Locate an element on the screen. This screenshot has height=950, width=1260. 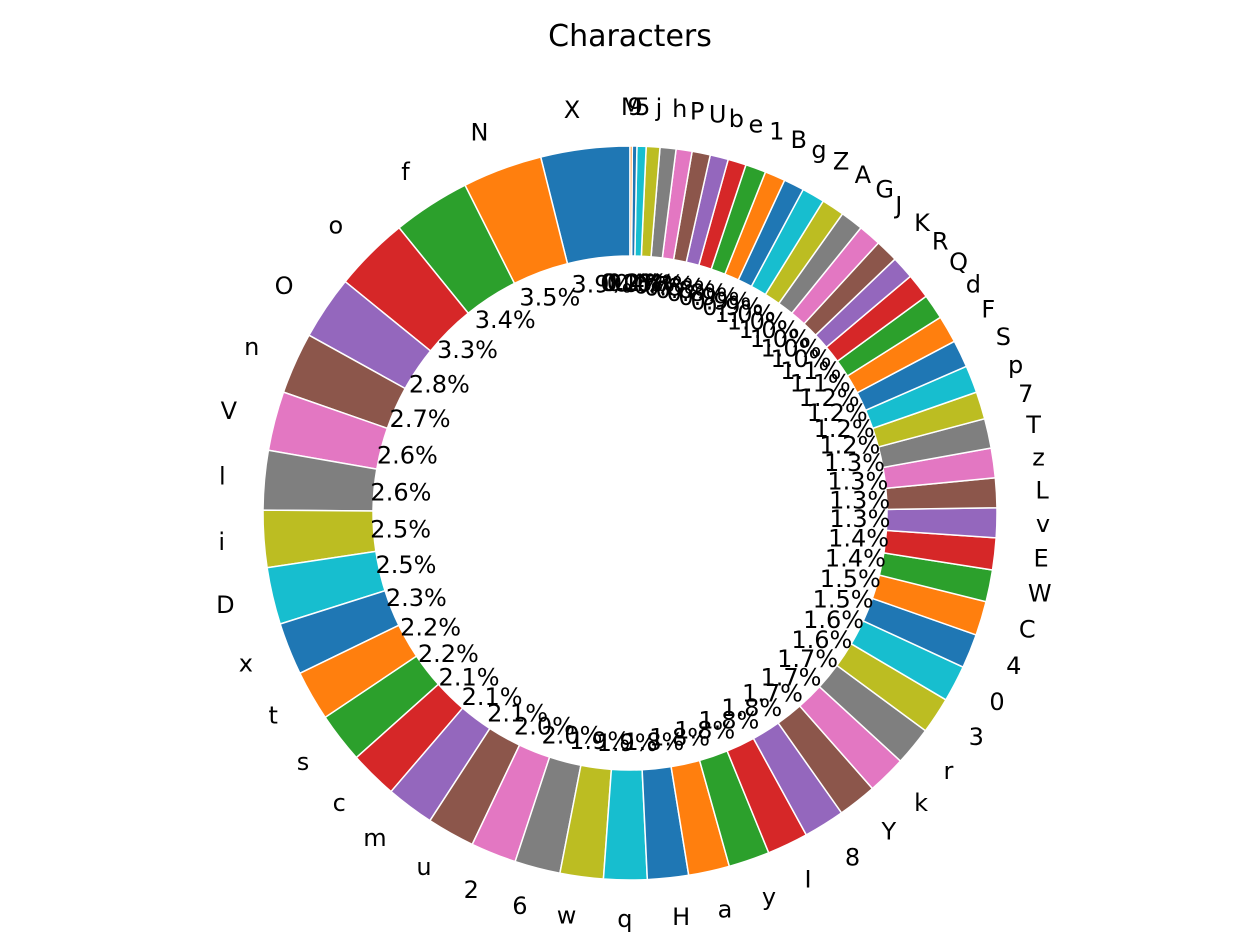
percent-label: 3.9% is located at coordinates (601, 285).